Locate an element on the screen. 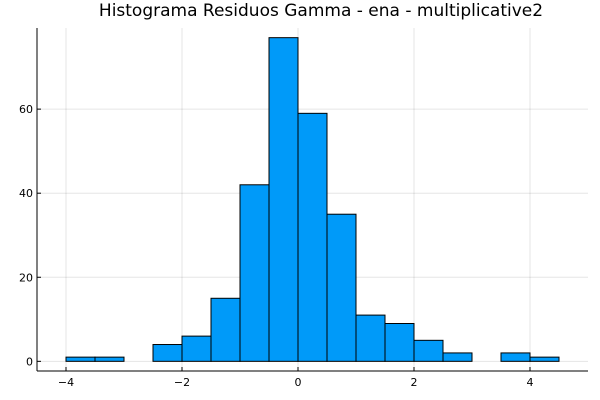 The width and height of the screenshot is (600, 400). x-tick-label: −2 is located at coordinates (182, 382).